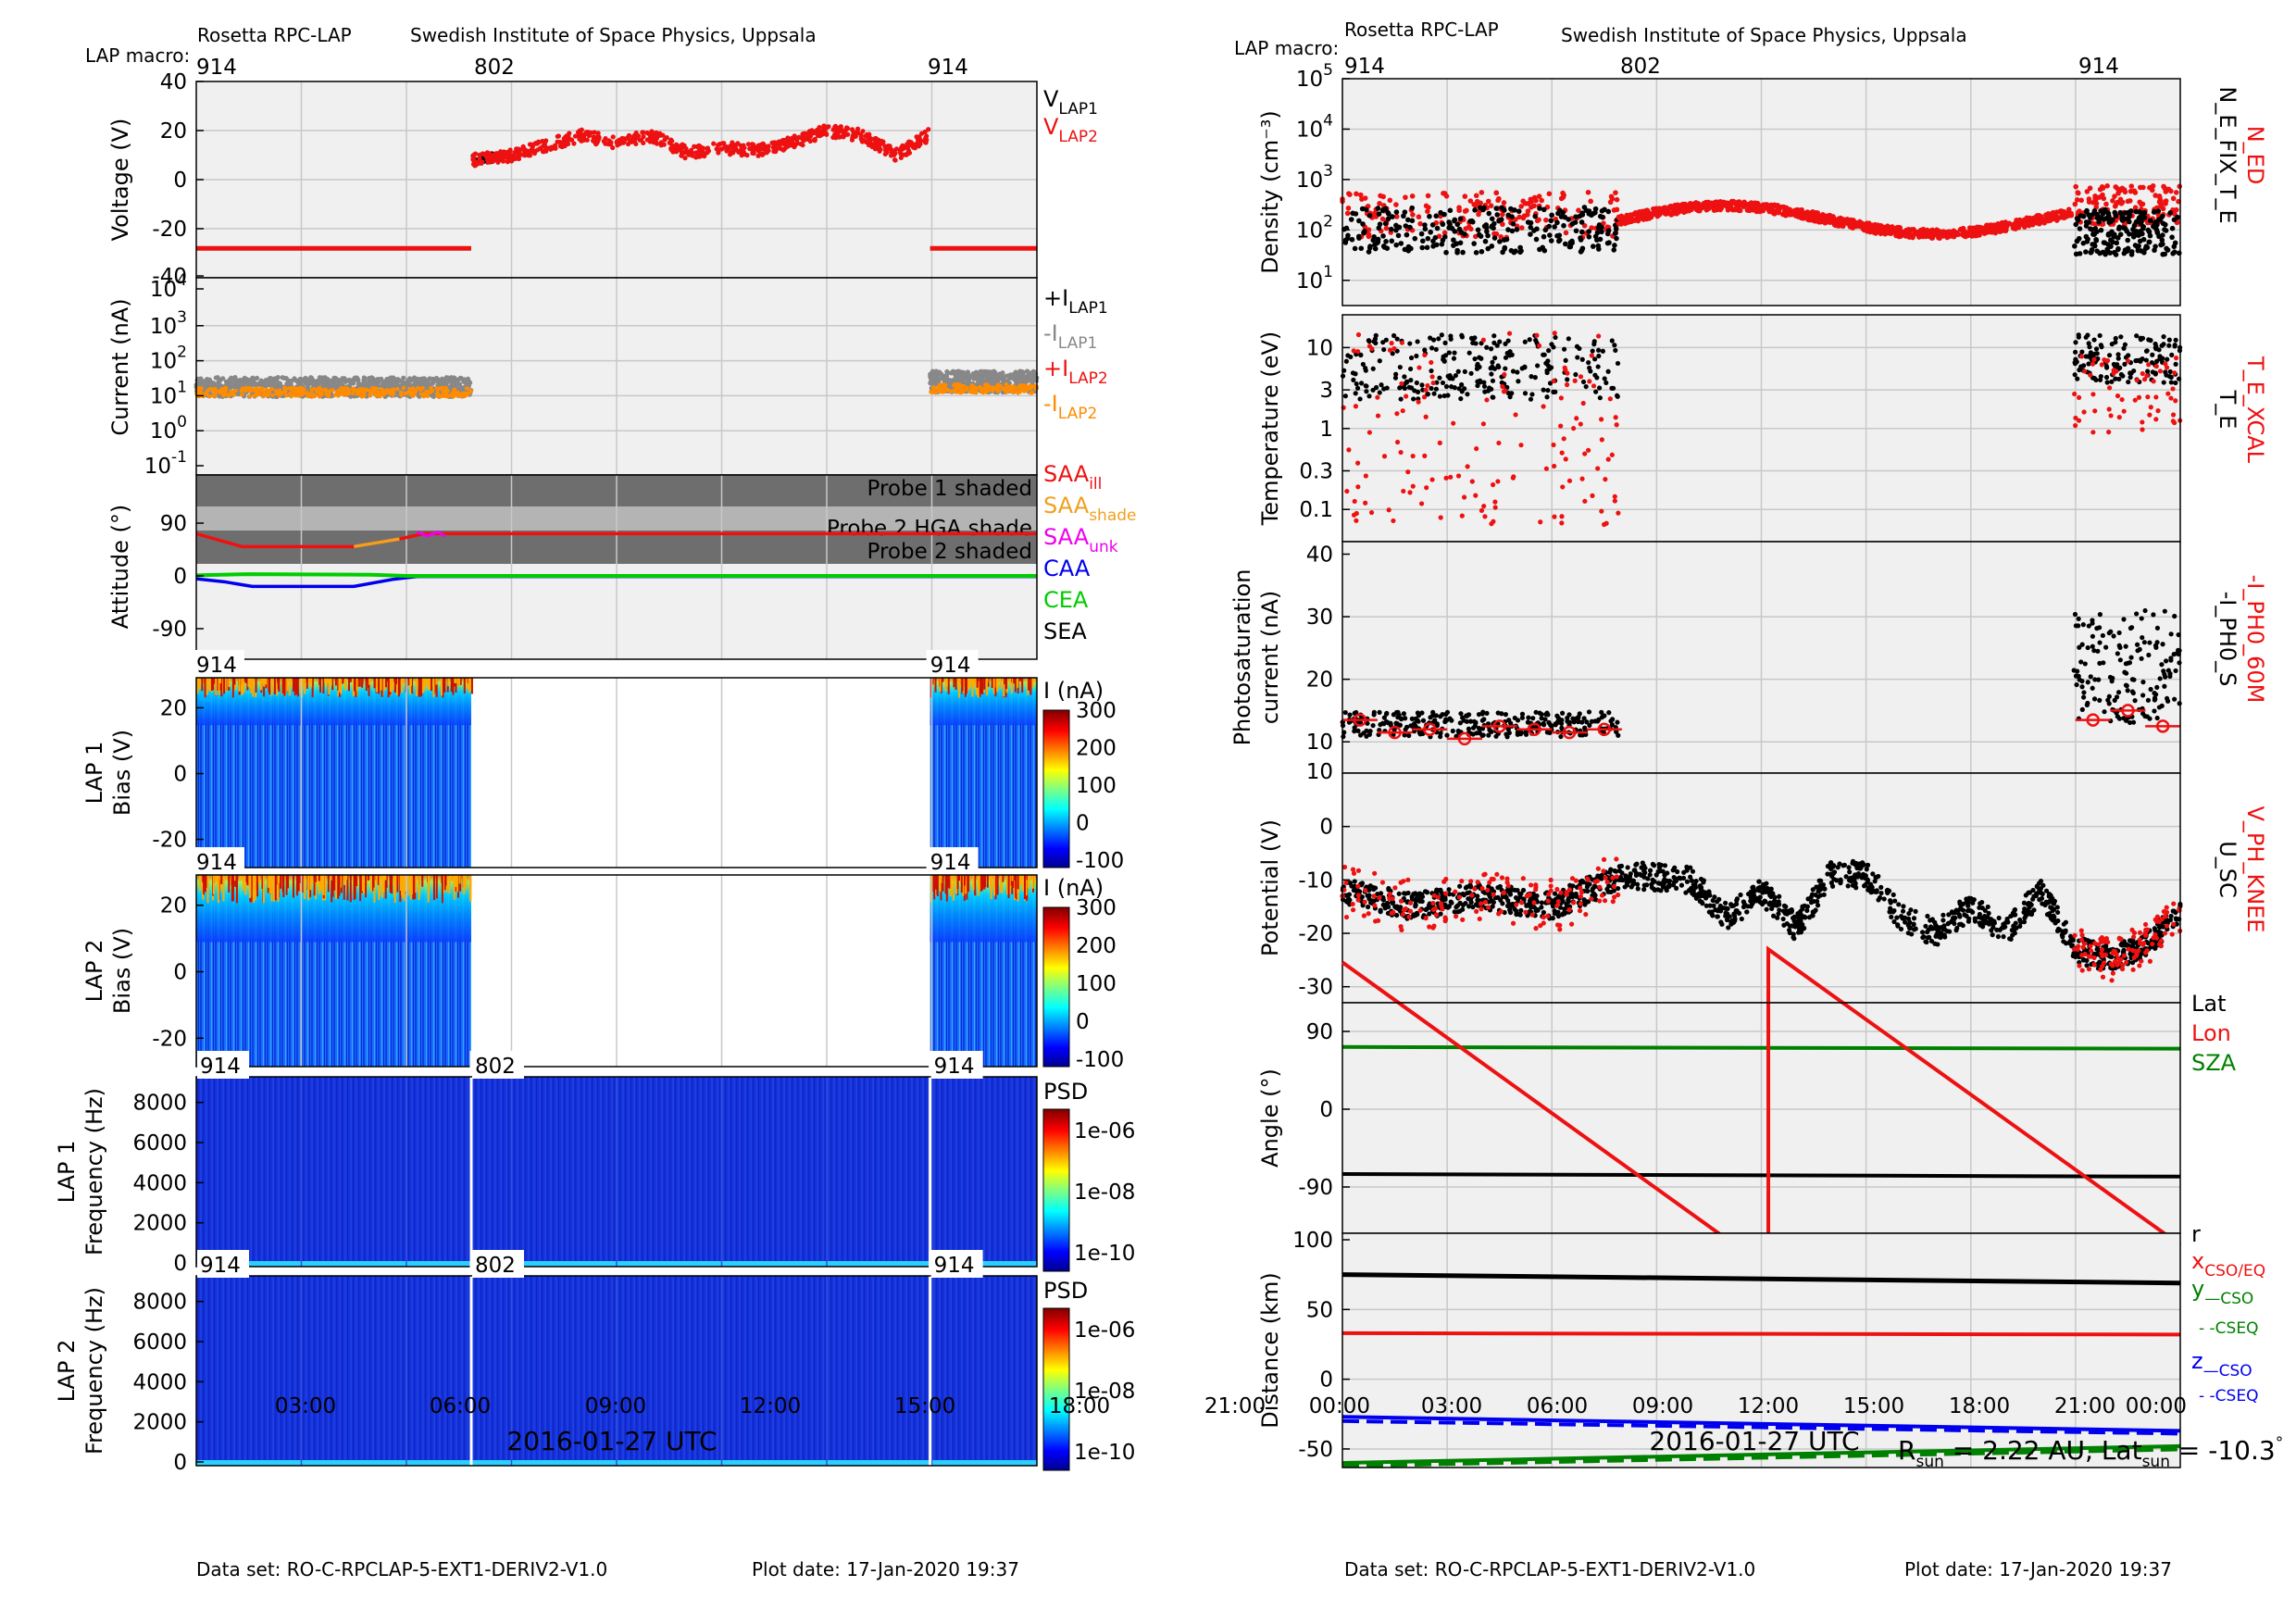 The width and height of the screenshot is (2296, 1624). I want to click on colorbar-tick: 200, so click(1096, 748).